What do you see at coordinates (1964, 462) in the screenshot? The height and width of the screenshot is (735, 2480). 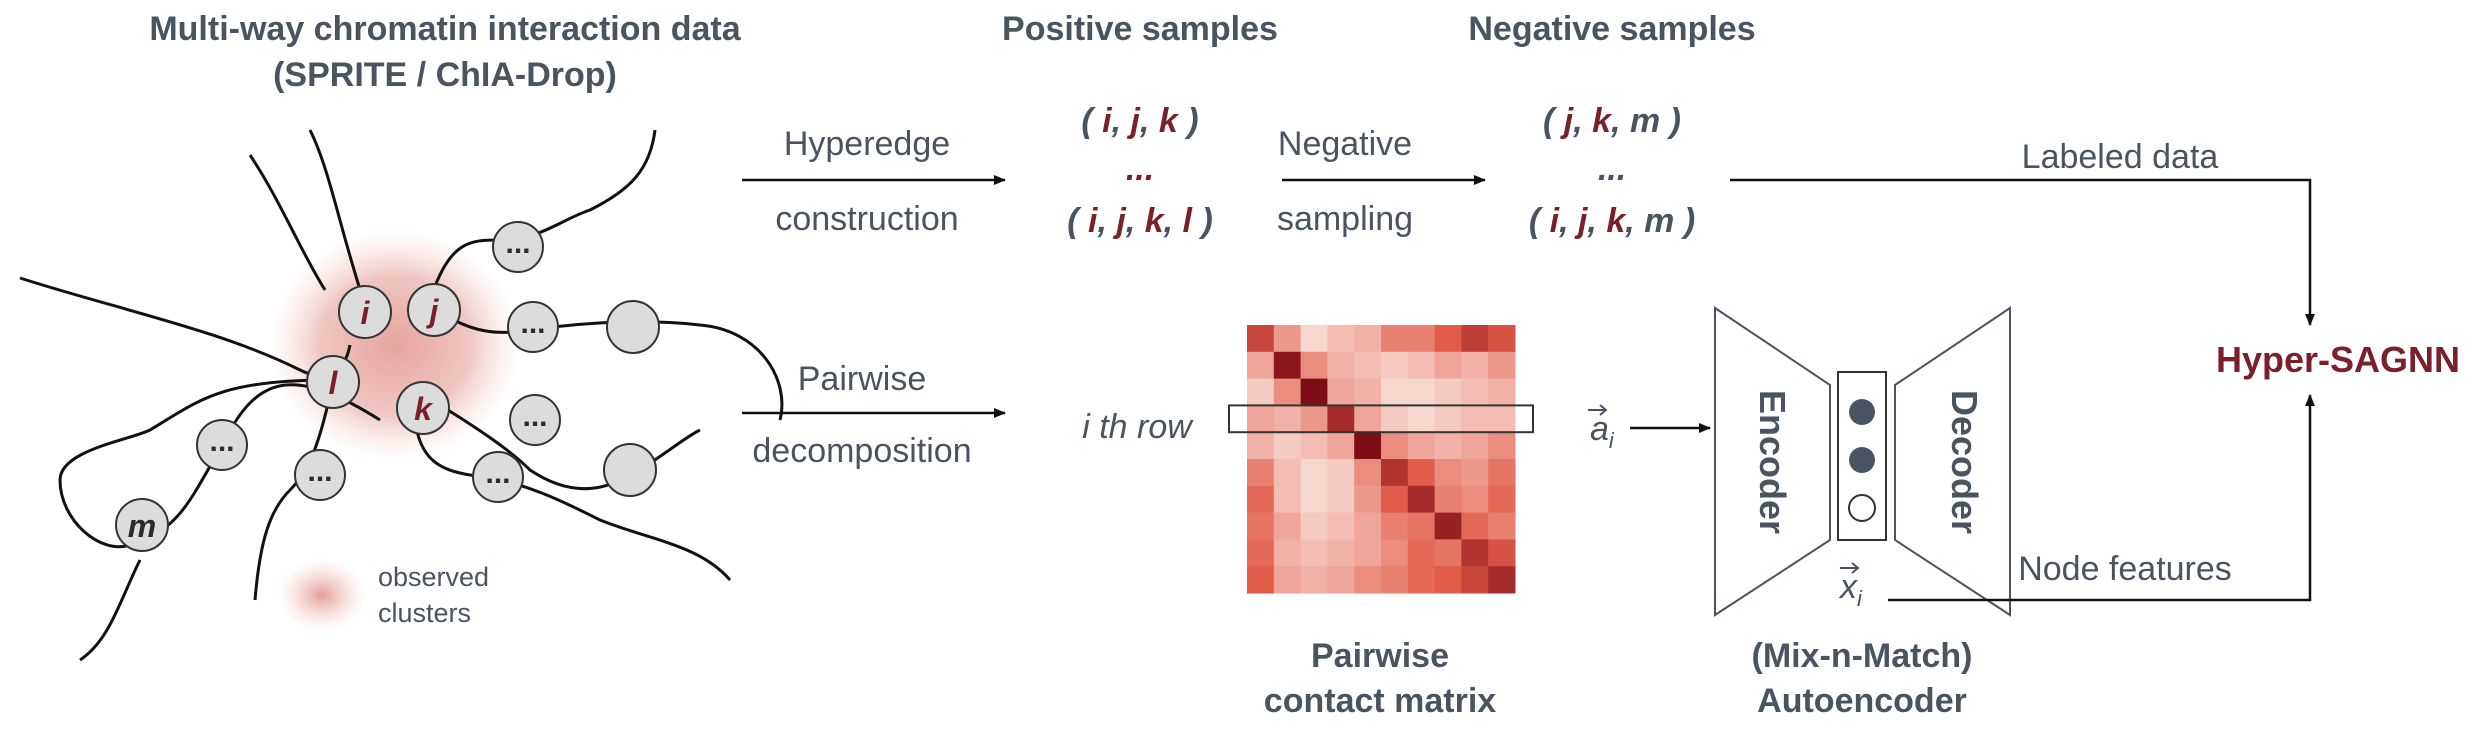 I see `decoder-label: Decoder` at bounding box center [1964, 462].